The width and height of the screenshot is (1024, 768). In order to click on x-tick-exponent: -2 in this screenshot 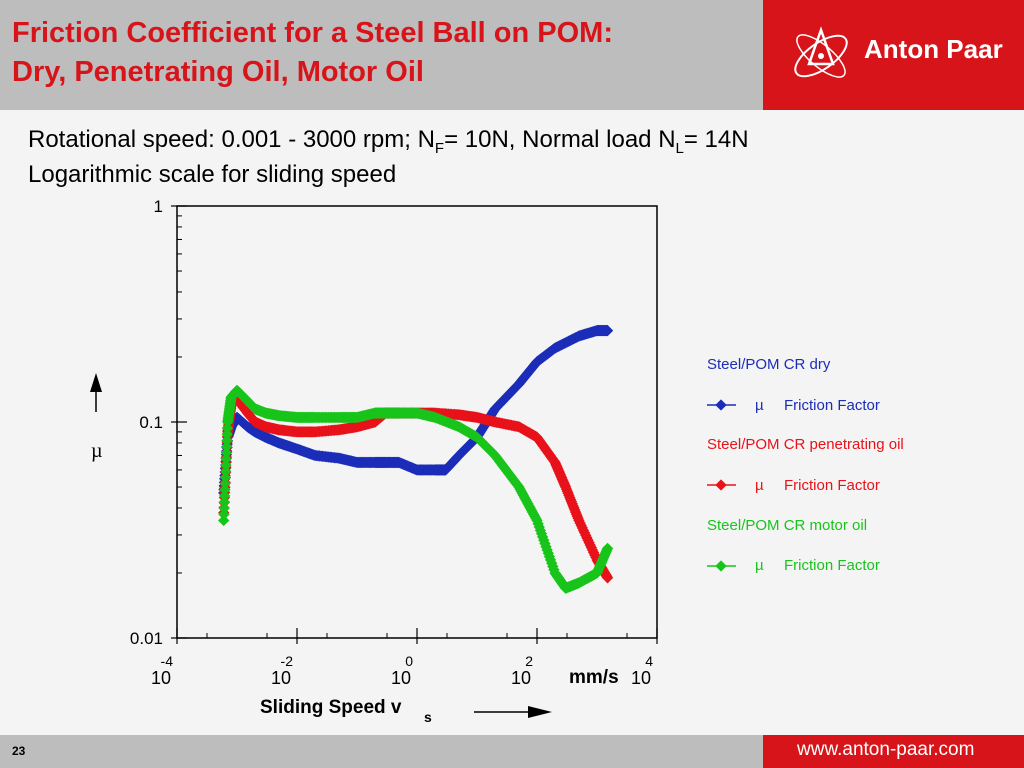, I will do `click(287, 661)`.